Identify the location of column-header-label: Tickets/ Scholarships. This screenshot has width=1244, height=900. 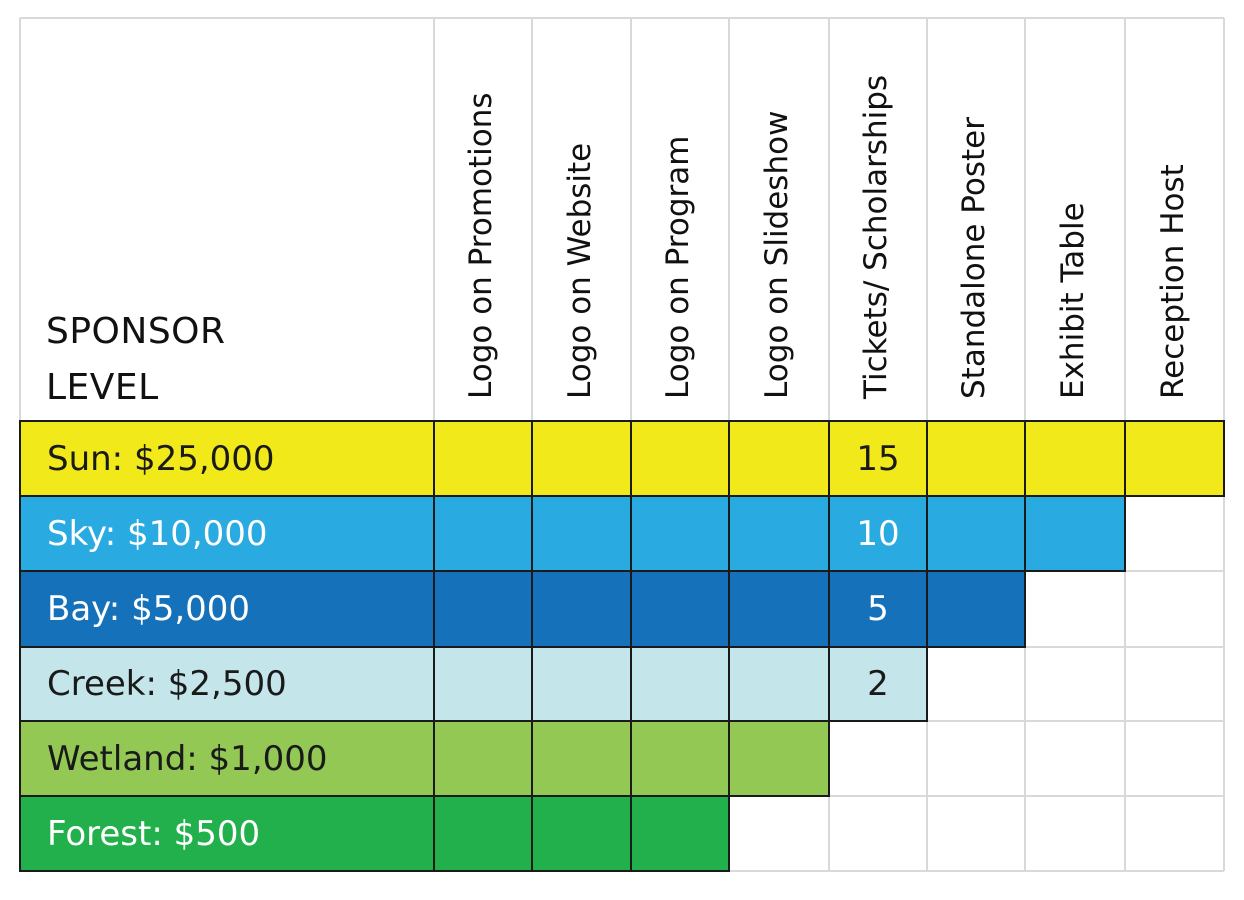
(876, 236).